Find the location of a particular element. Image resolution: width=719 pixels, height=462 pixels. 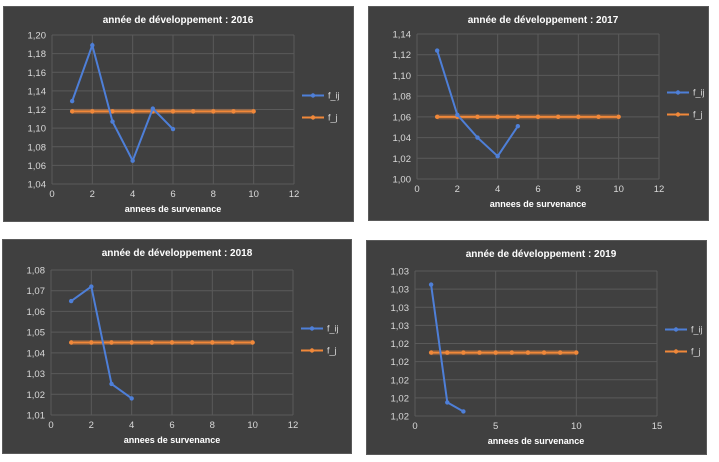

x-tick-label: 15 is located at coordinates (657, 426).